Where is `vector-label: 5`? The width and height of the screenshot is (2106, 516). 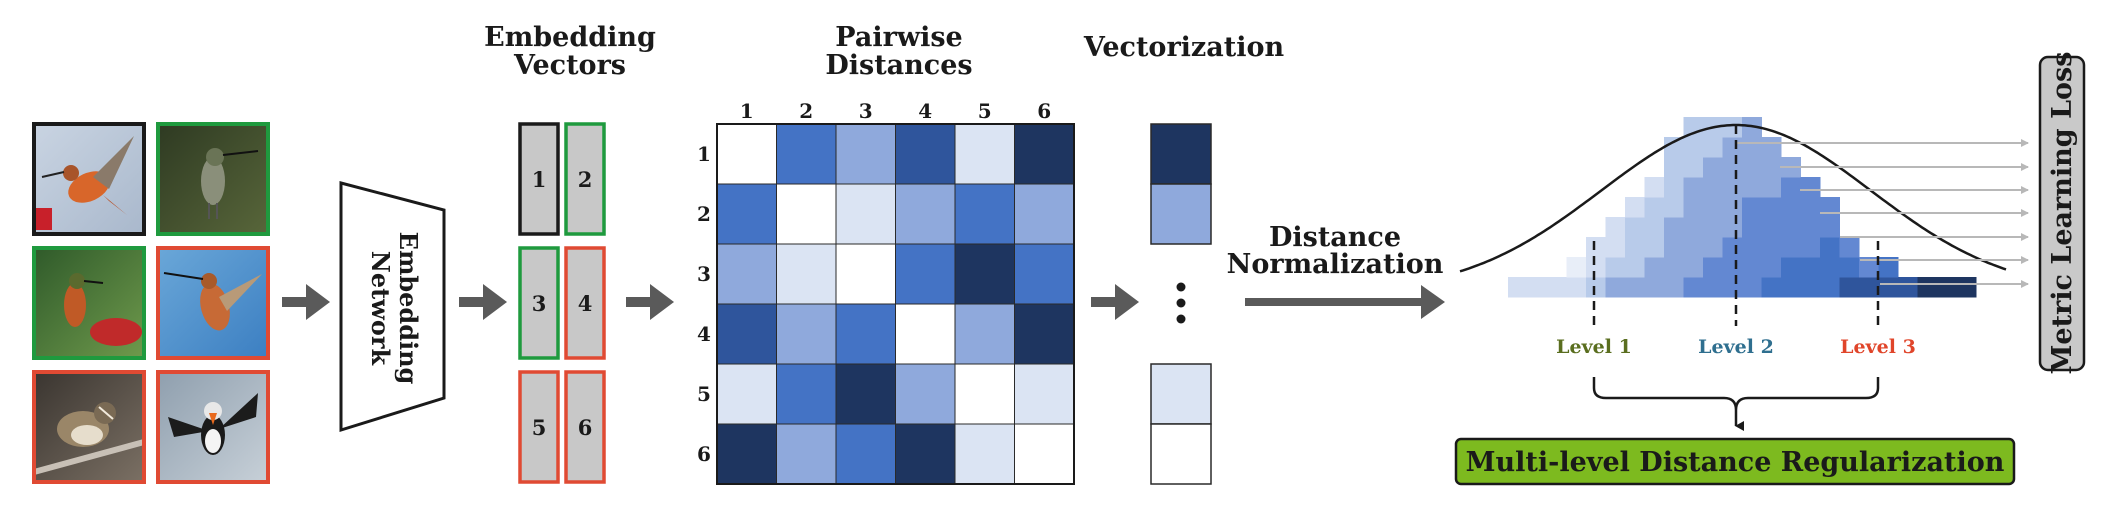
vector-label: 5 is located at coordinates (539, 427).